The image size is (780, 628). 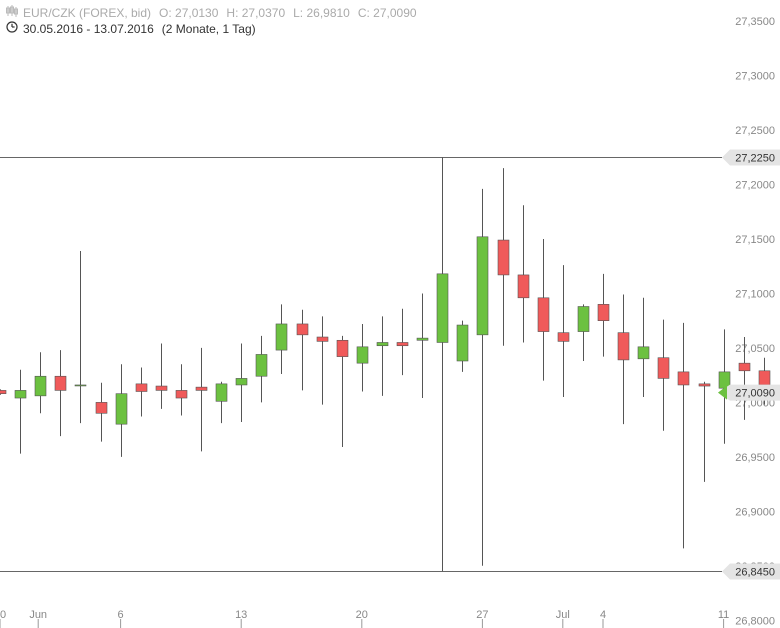 I want to click on x-tick-label: 6, so click(x=121, y=615).